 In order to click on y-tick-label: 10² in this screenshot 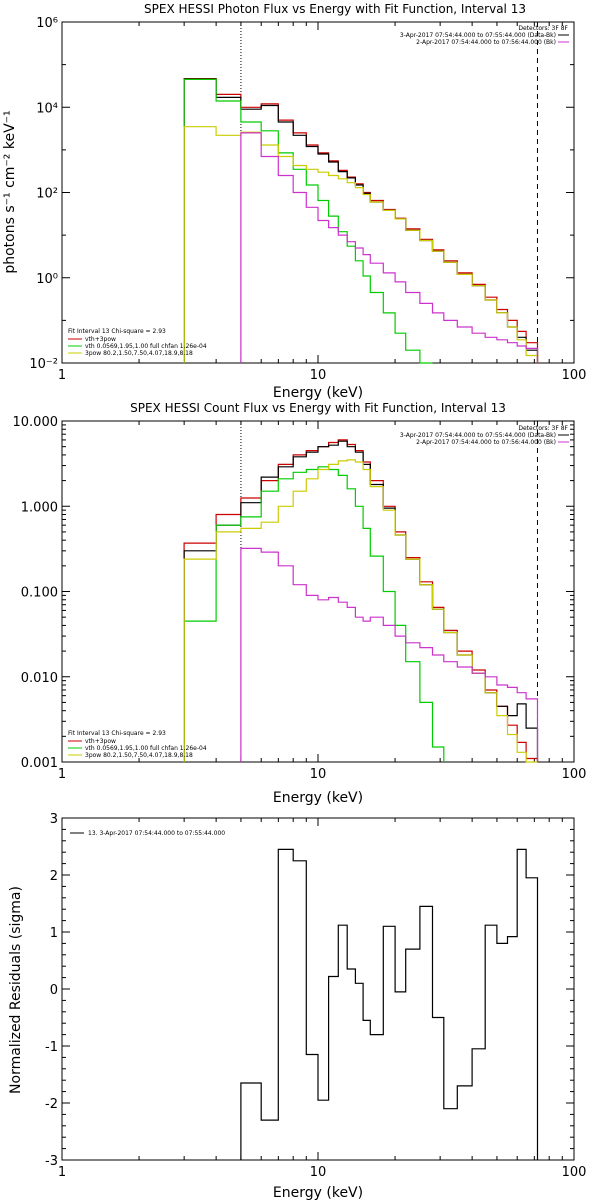, I will do `click(47, 194)`.